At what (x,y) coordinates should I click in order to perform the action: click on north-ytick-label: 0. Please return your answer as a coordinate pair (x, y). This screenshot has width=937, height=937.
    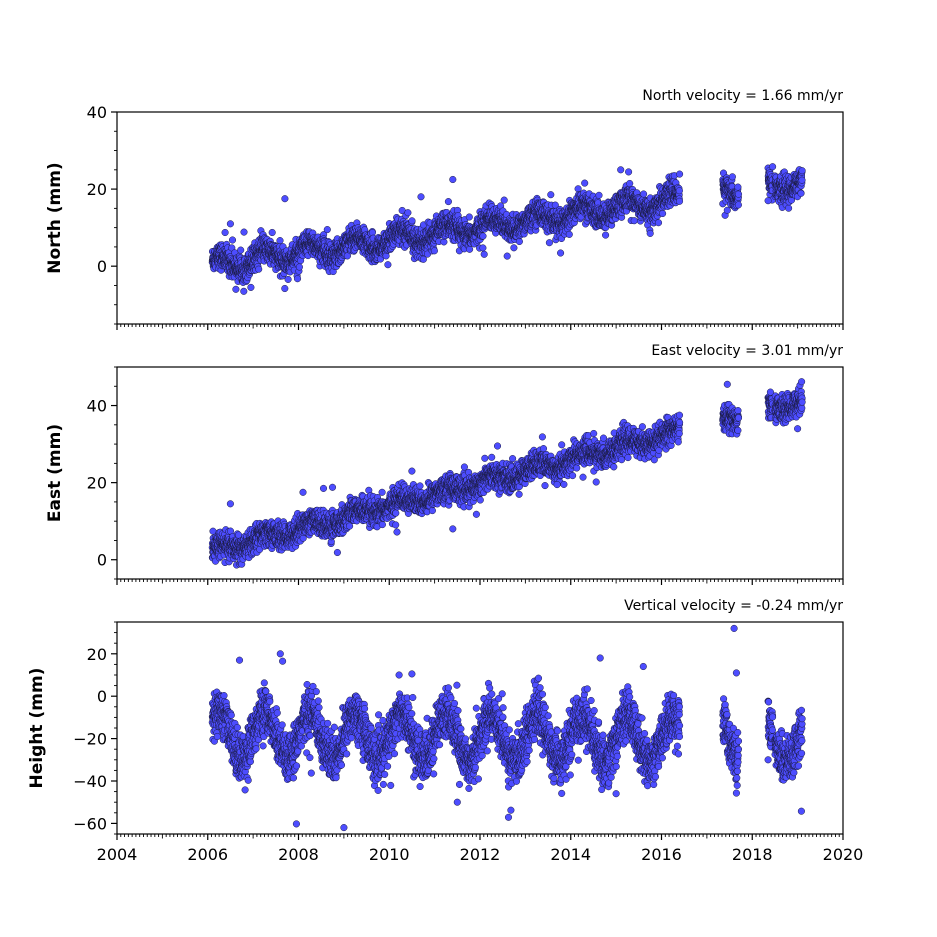
    Looking at the image, I should click on (102, 266).